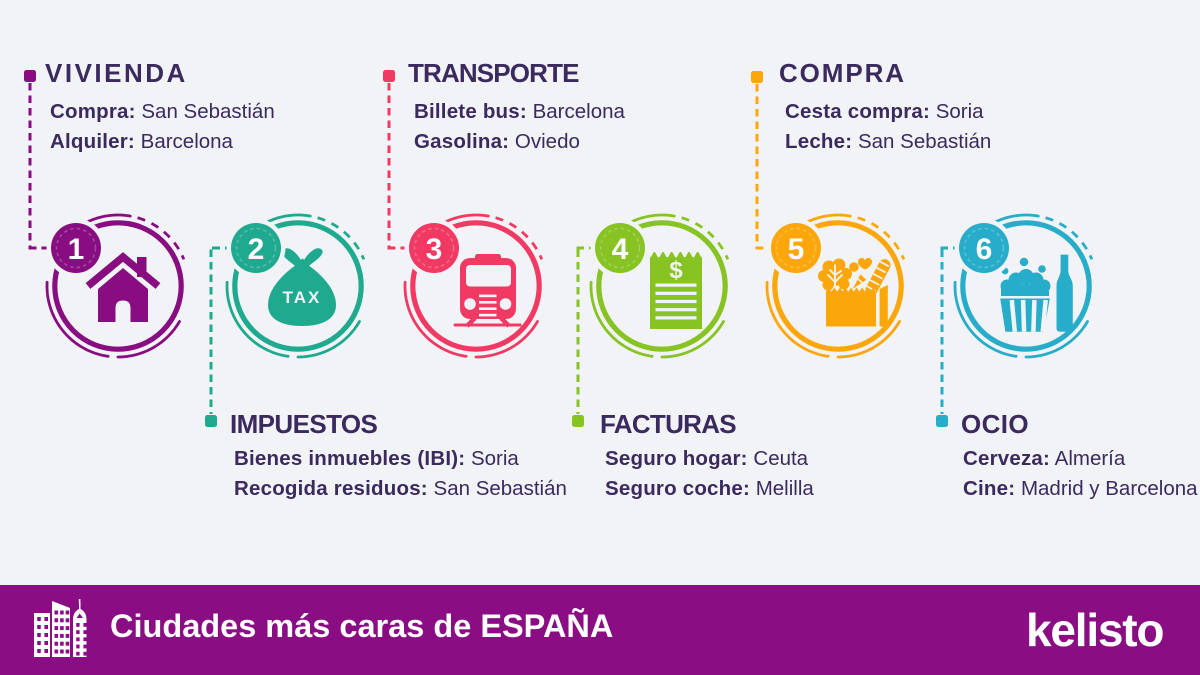 This screenshot has width=1200, height=675. What do you see at coordinates (796, 249) in the screenshot?
I see `svg-text: 5` at bounding box center [796, 249].